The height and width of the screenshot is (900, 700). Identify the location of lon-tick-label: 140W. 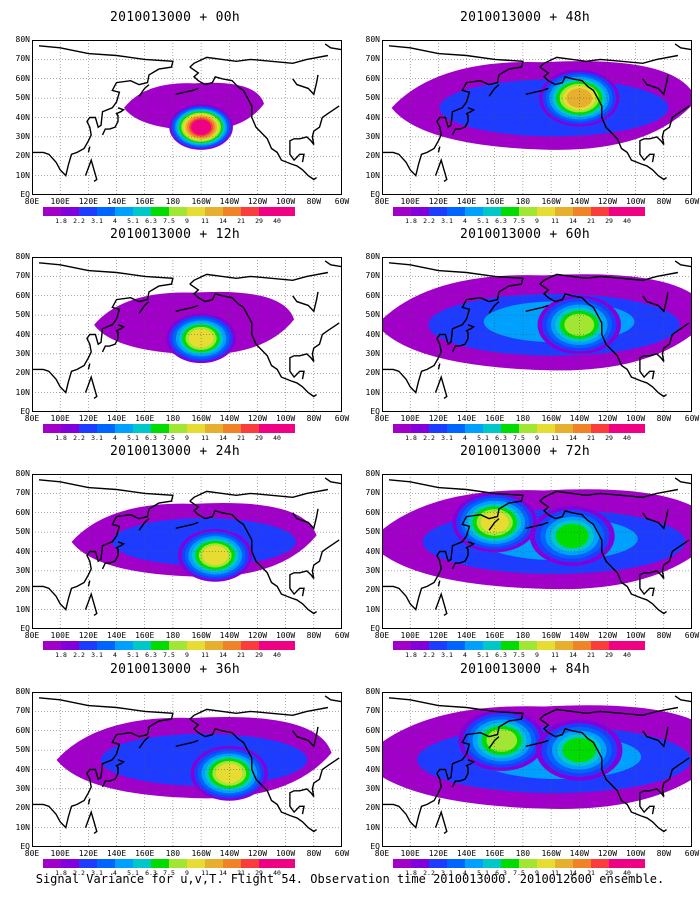
(229, 418).